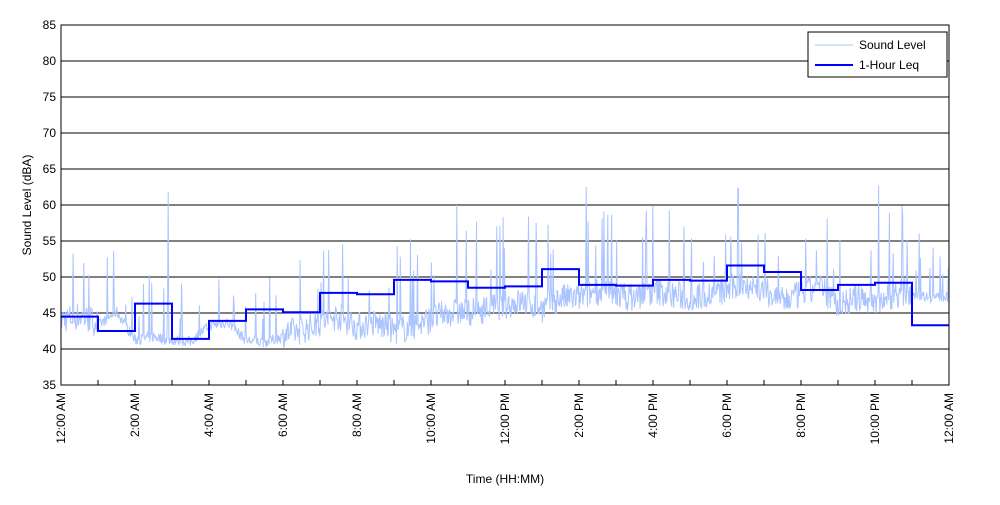 The height and width of the screenshot is (505, 1000). Describe the element at coordinates (889, 65) in the screenshot. I see `legend-label-leq: 1-Hour Leq` at that location.